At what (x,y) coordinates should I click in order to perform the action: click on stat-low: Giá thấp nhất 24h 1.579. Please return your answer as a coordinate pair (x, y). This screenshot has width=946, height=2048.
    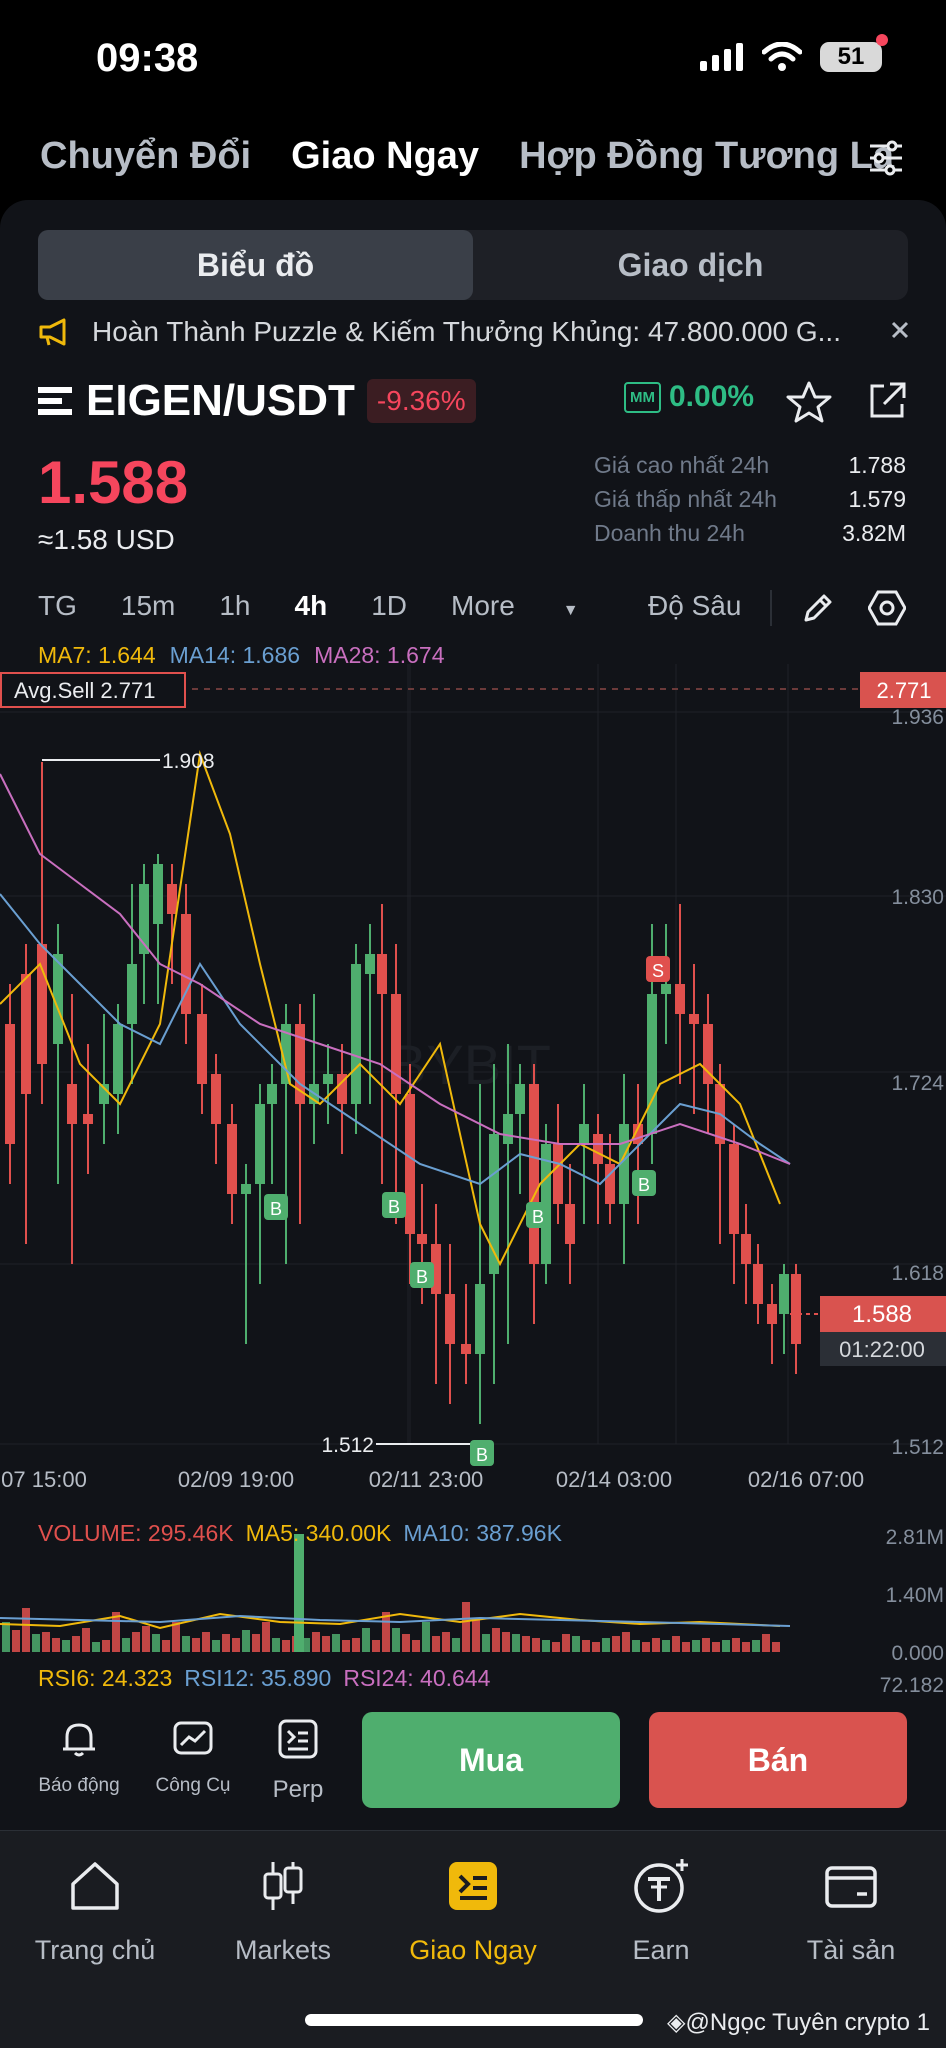
    Looking at the image, I should click on (750, 499).